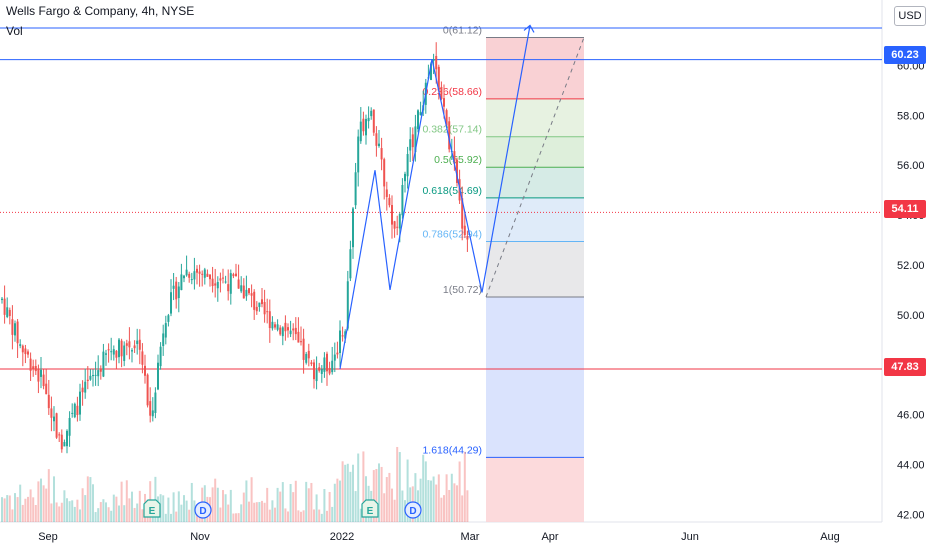 Image resolution: width=932 pixels, height=550 pixels. I want to click on arrow-head, so click(529, 28).